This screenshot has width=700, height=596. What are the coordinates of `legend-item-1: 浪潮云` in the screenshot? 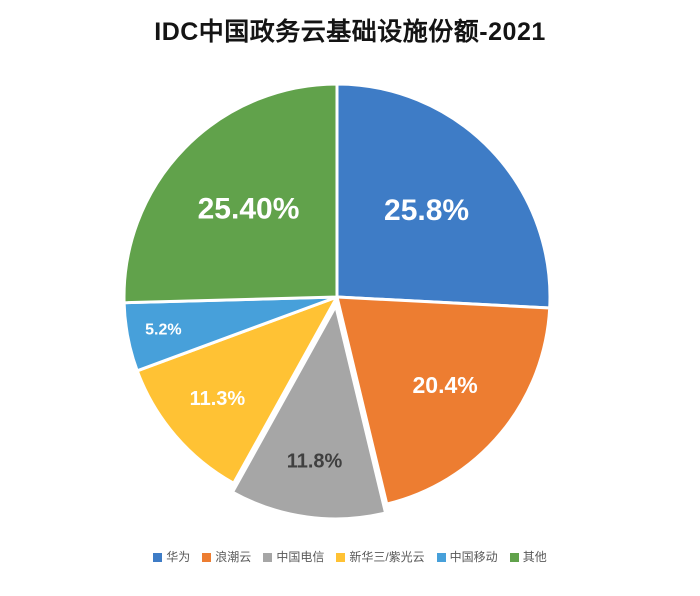 It's located at (226, 557).